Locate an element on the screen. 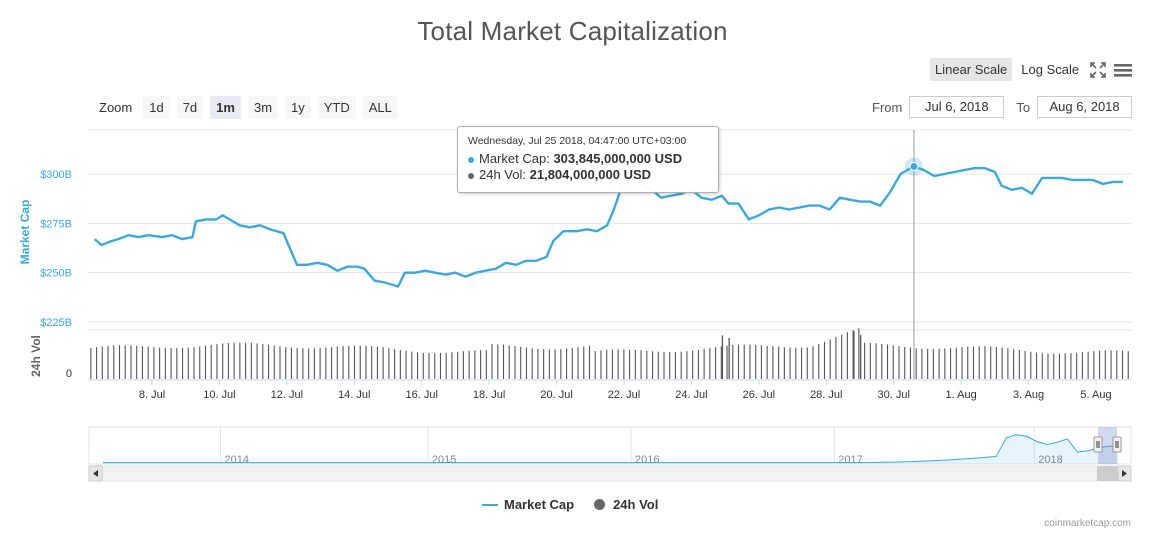  zoom-label: Zoom is located at coordinates (116, 107).